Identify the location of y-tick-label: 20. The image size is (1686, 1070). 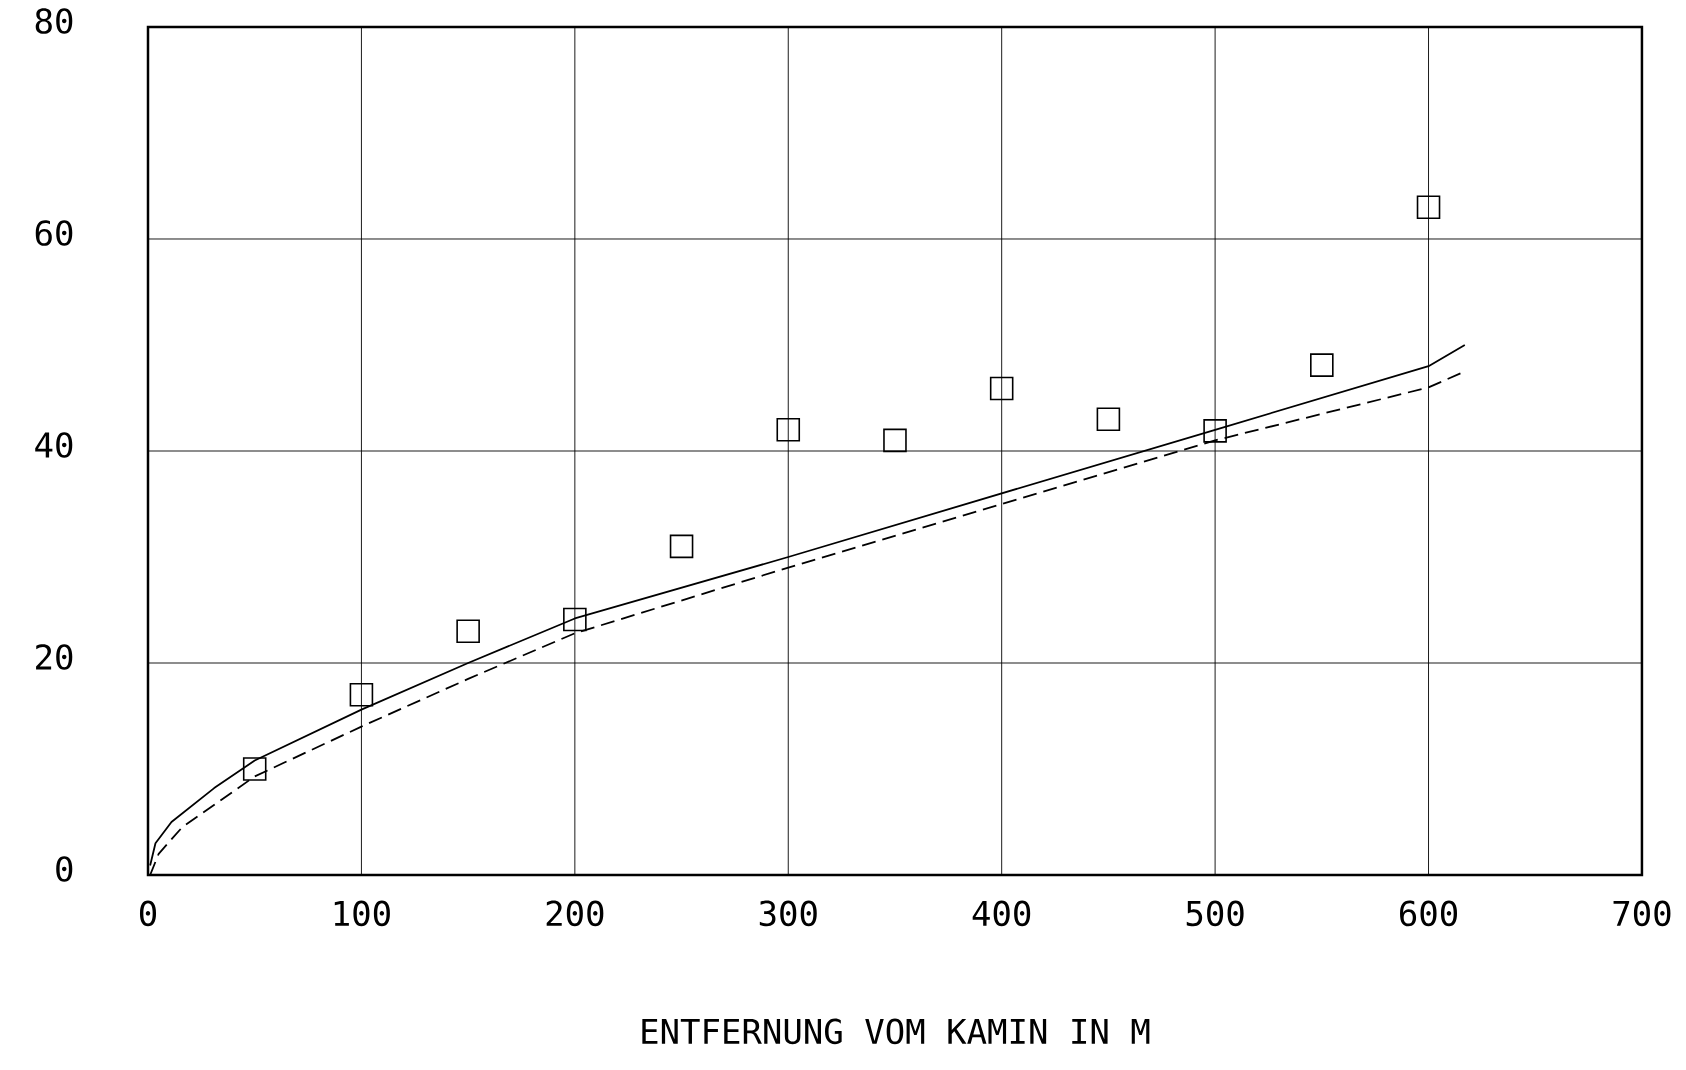
(54, 657).